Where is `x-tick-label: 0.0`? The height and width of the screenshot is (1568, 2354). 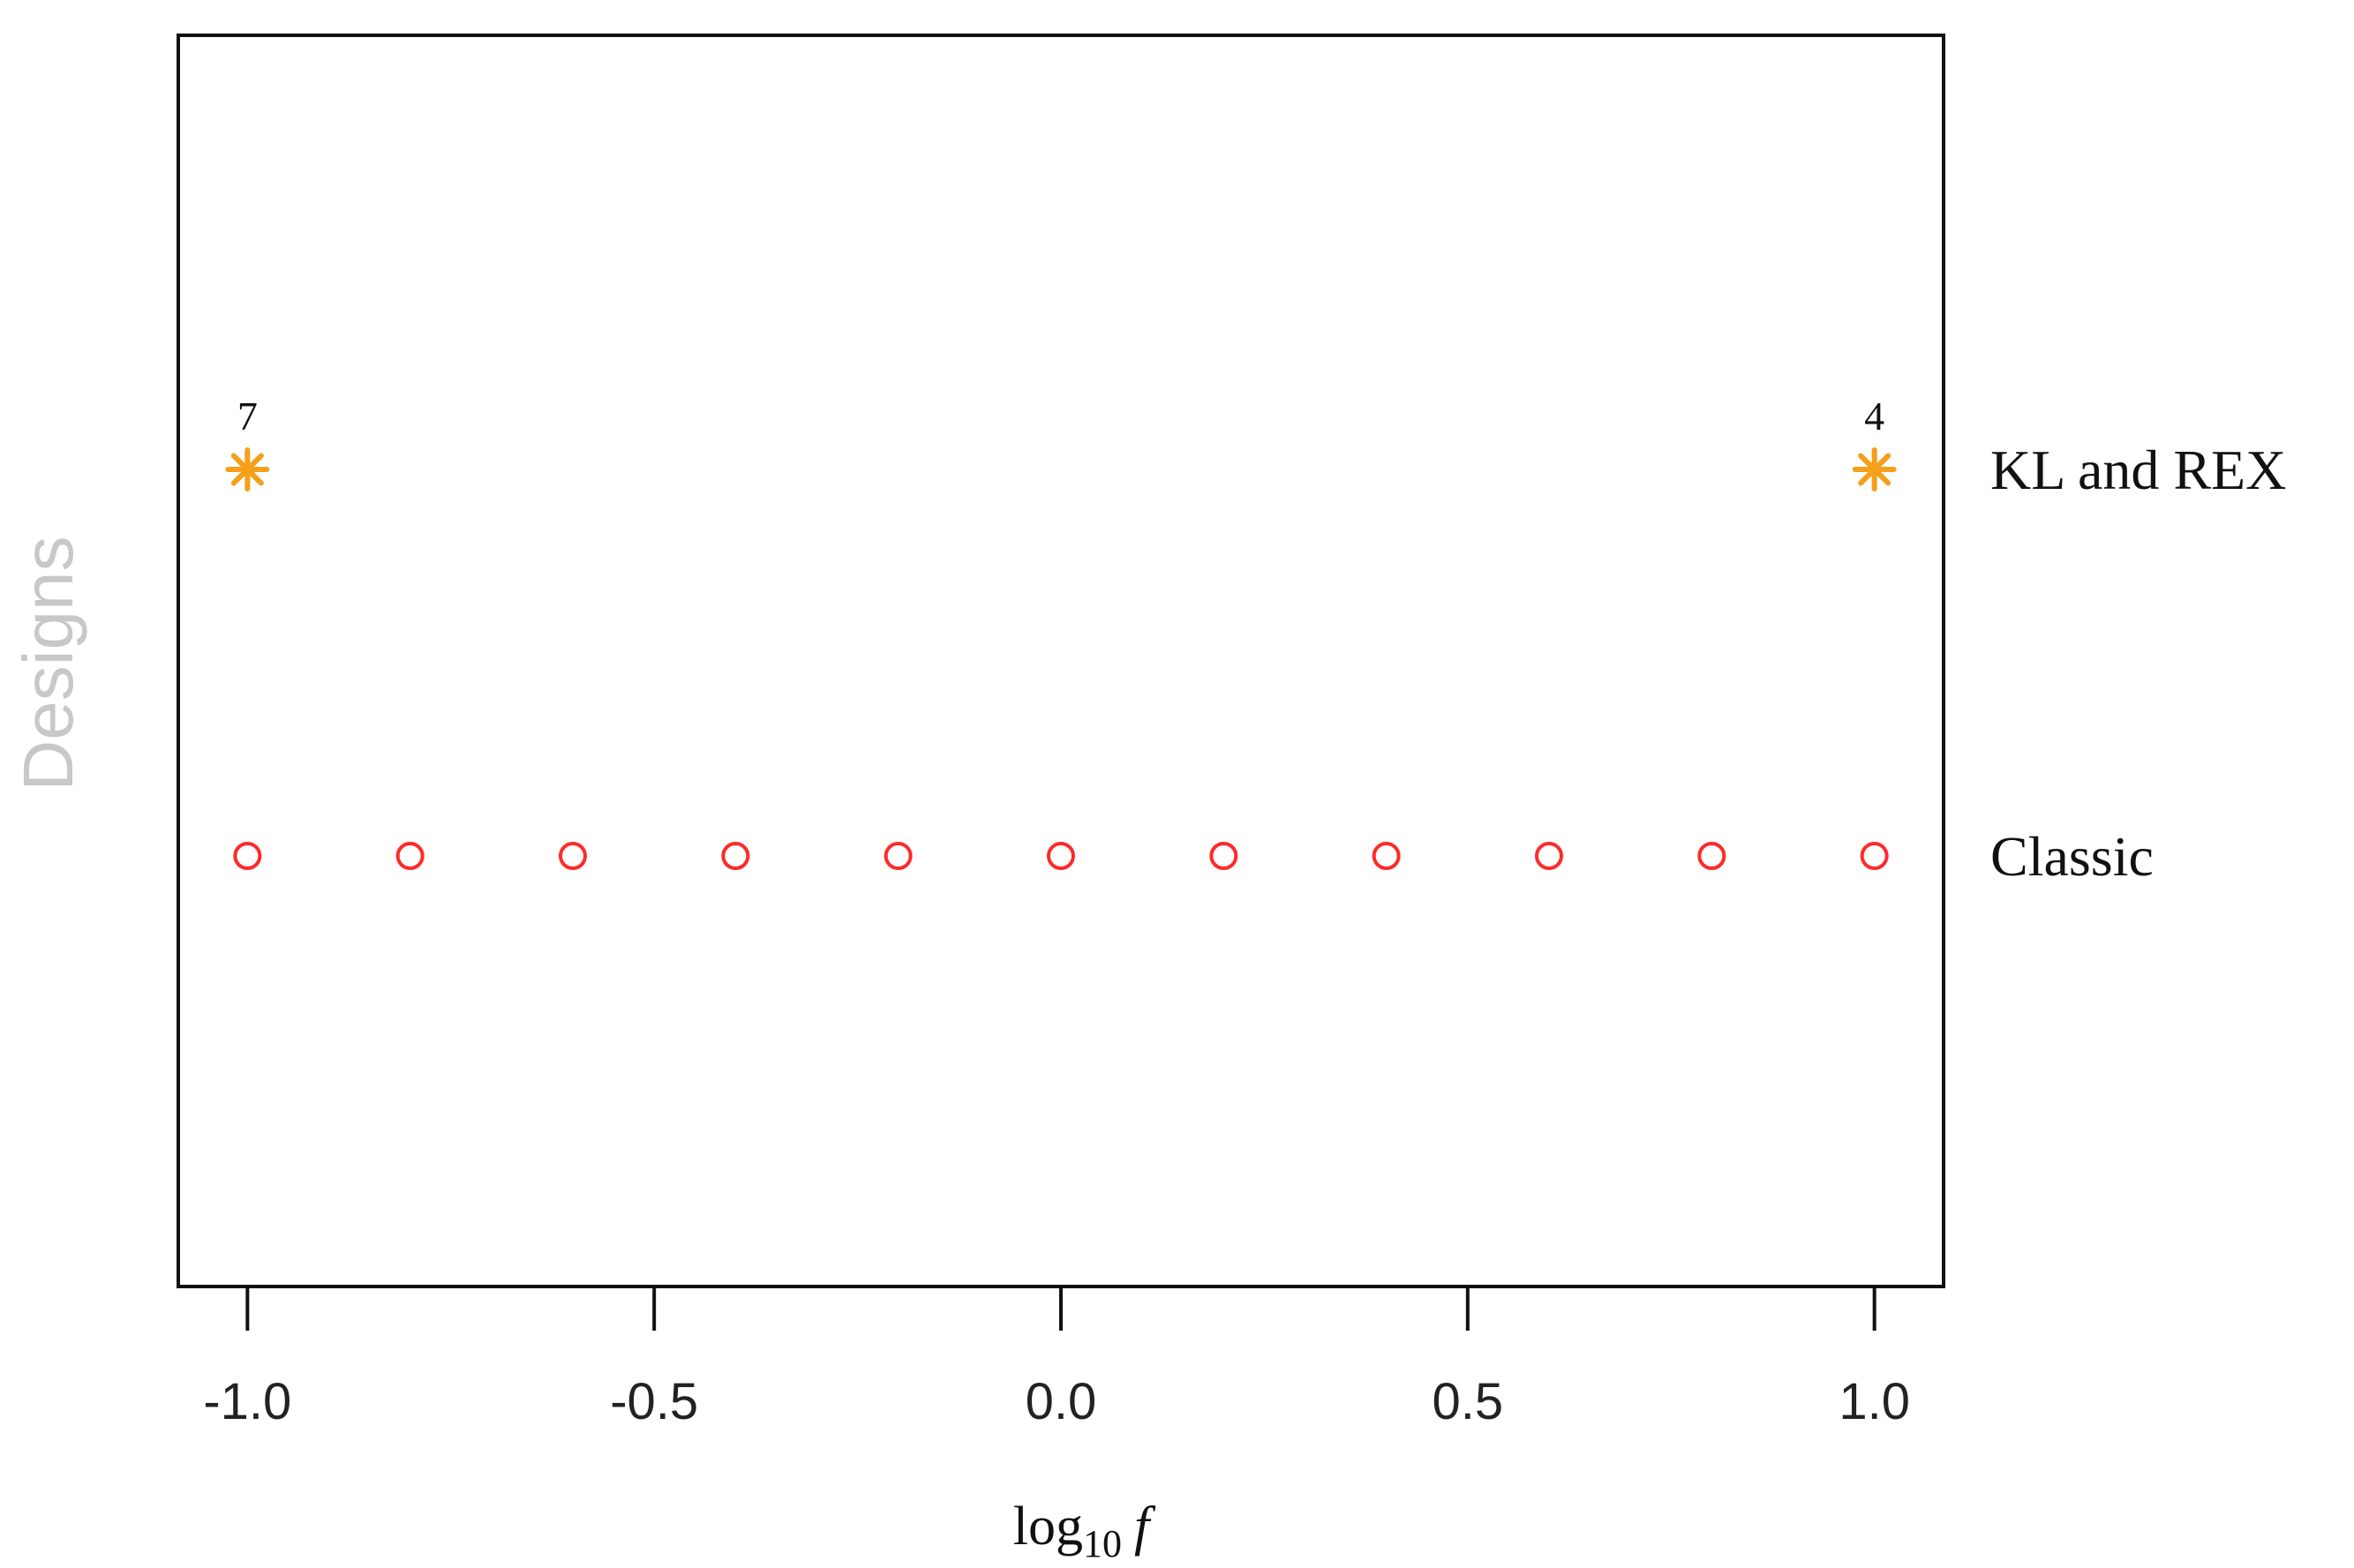
x-tick-label: 0.0 is located at coordinates (1061, 1401).